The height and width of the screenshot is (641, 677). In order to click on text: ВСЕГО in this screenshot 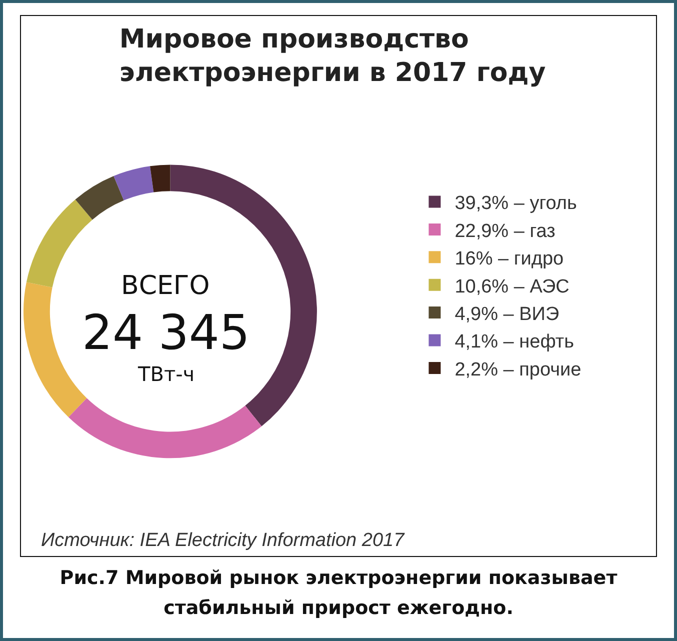, I will do `click(165, 286)`.